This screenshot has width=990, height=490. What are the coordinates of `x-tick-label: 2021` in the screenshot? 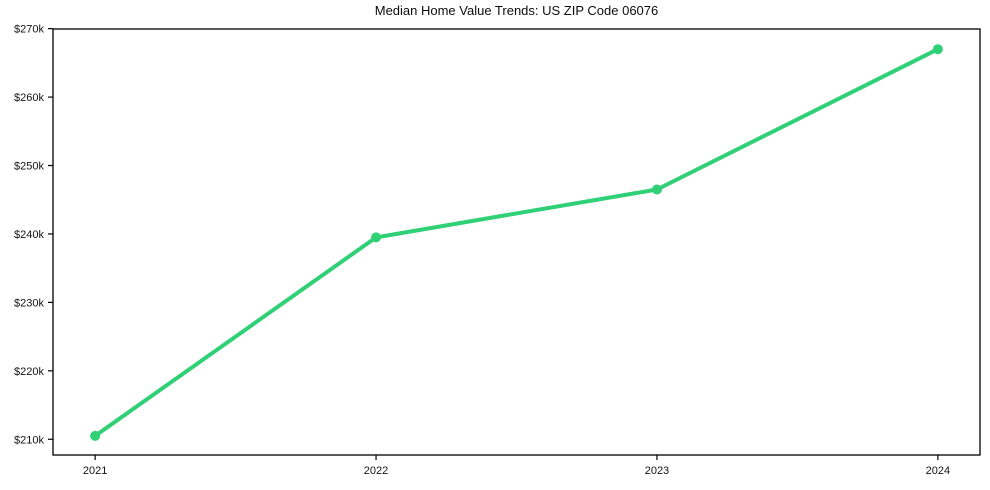 It's located at (95, 471).